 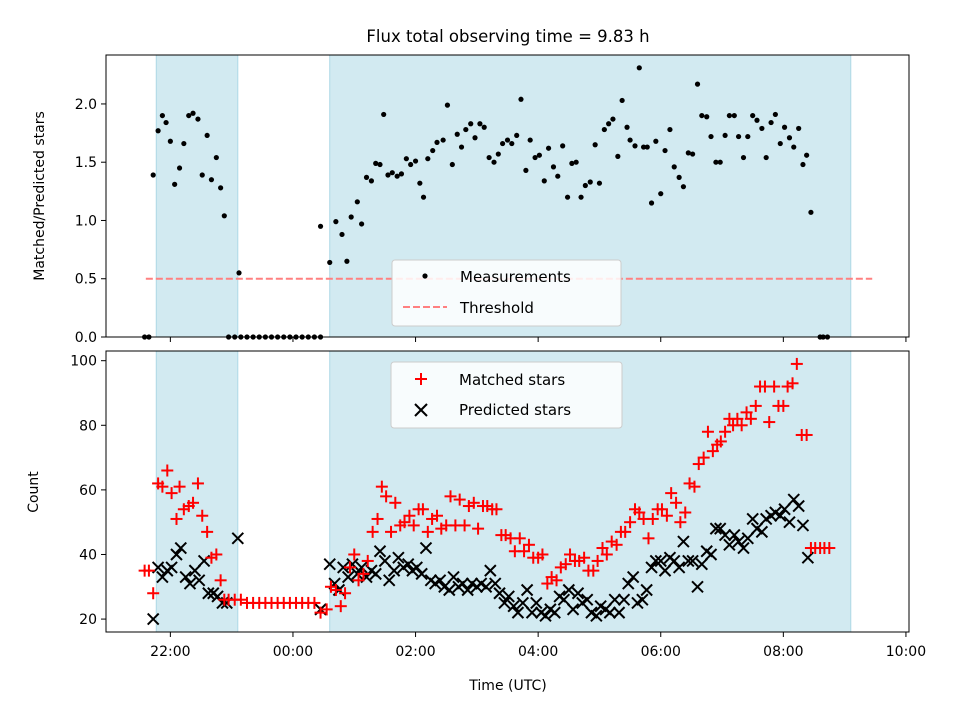 I want to click on x-tick-label: 08:00, so click(x=783, y=652).